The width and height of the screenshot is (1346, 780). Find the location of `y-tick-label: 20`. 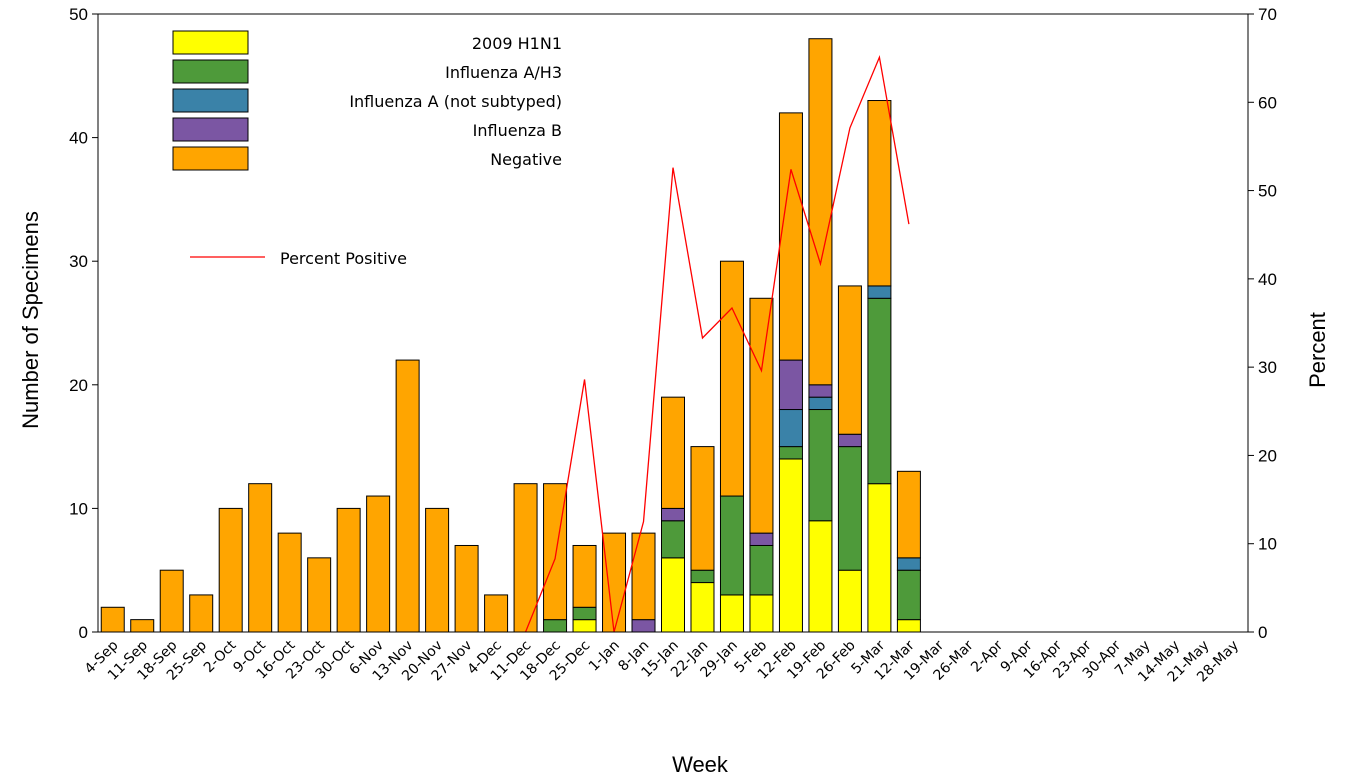

y-tick-label: 20 is located at coordinates (78, 385).